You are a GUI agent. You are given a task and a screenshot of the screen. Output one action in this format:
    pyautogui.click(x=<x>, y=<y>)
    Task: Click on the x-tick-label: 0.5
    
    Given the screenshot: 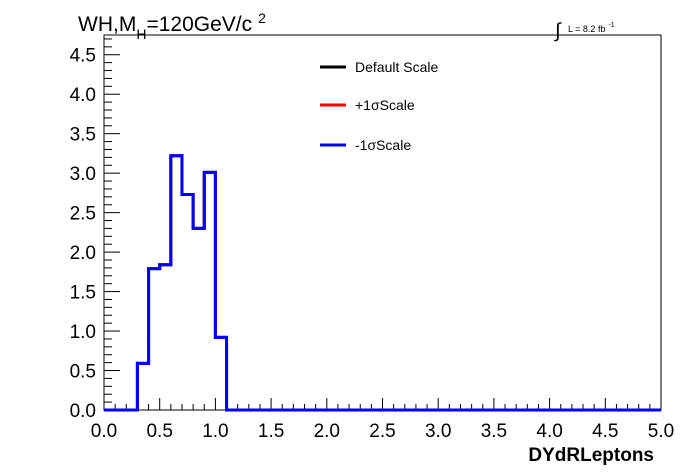 What is the action you would take?
    pyautogui.click(x=159, y=431)
    